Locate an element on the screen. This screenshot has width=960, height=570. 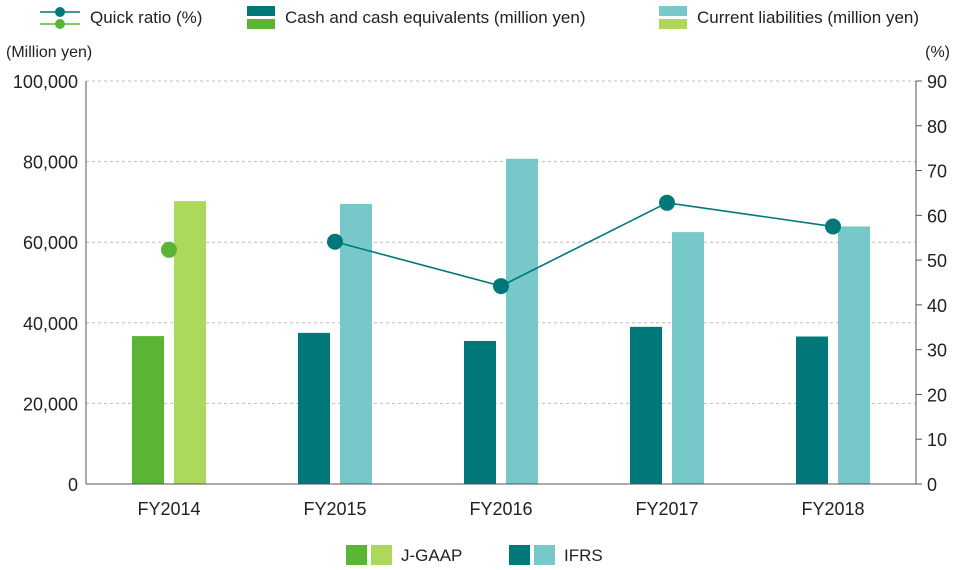
category-labels: FY2014 FY2015 FY2016 FY2017 FY2018 is located at coordinates (500, 509).